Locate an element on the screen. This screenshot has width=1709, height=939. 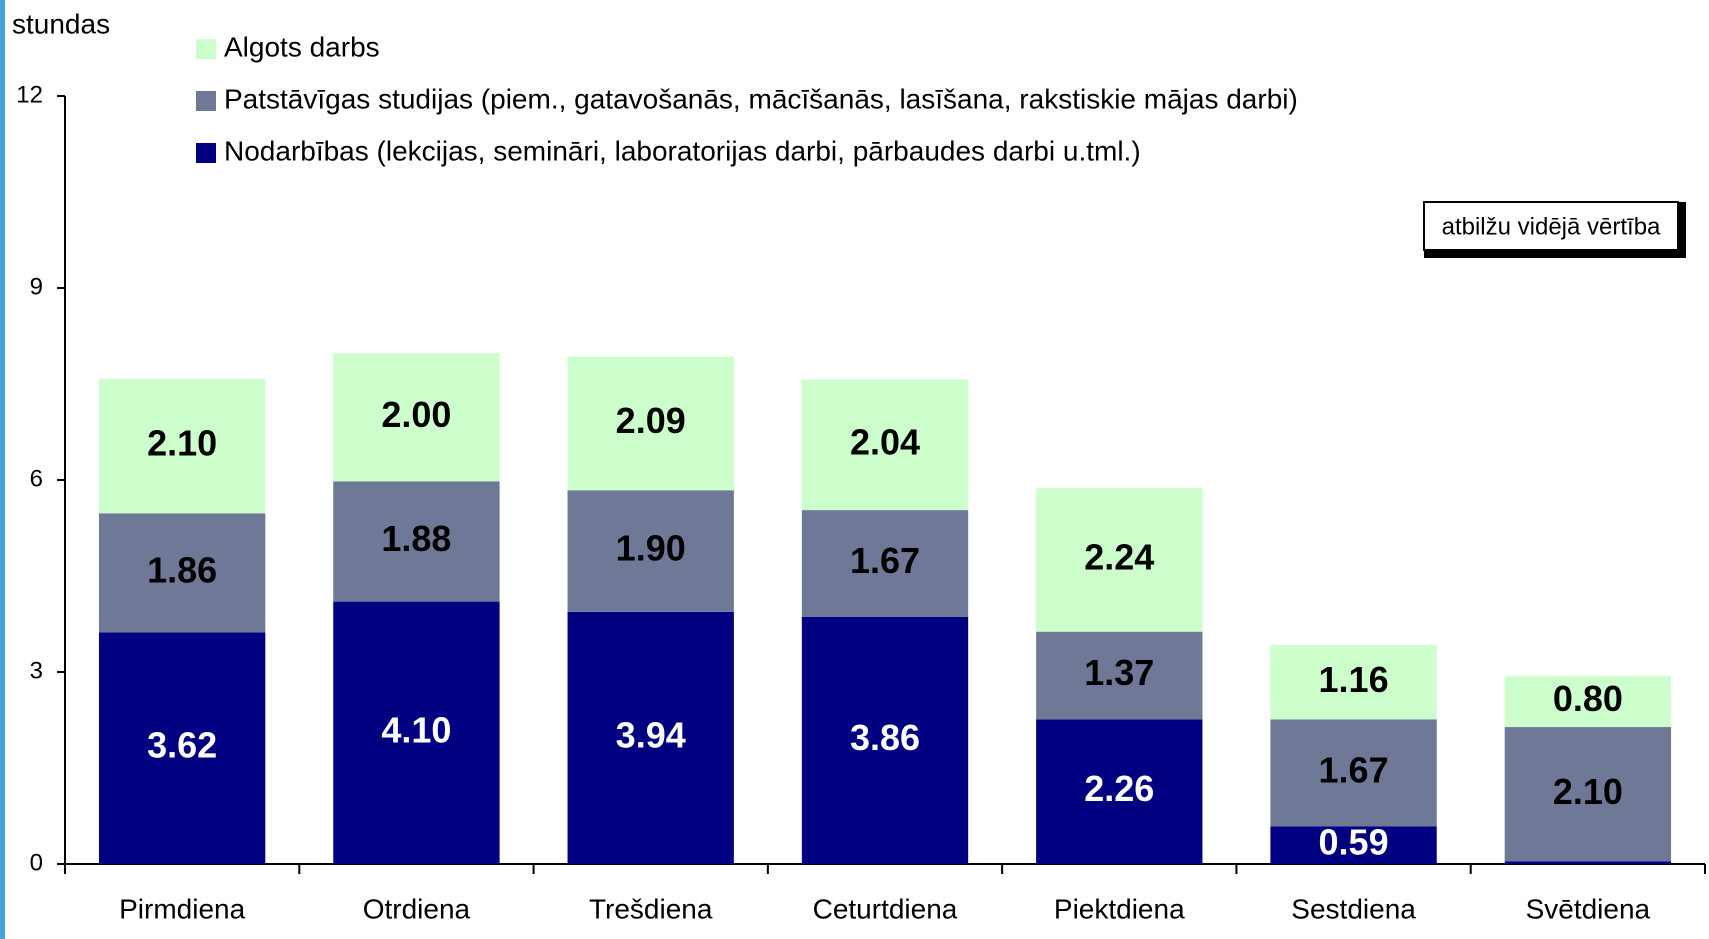
data-label: 3.86 is located at coordinates (885, 737).